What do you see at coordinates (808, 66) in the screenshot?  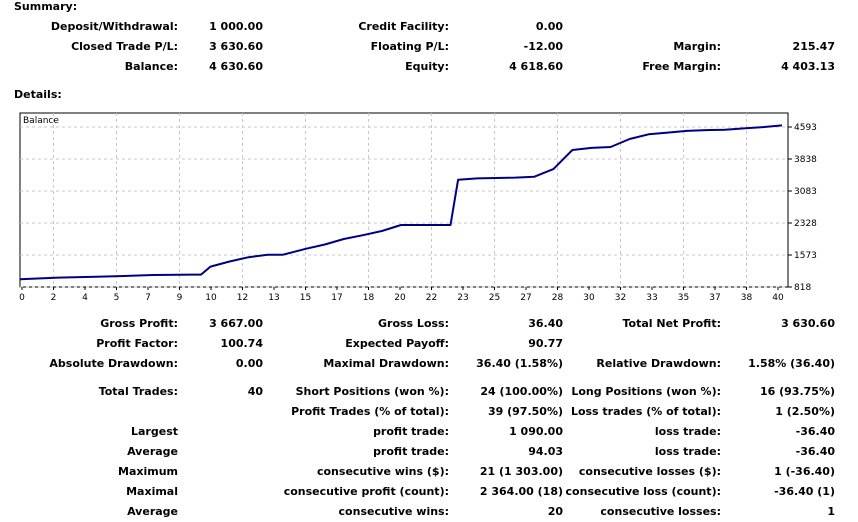 I see `stat-value: 4 403.13` at bounding box center [808, 66].